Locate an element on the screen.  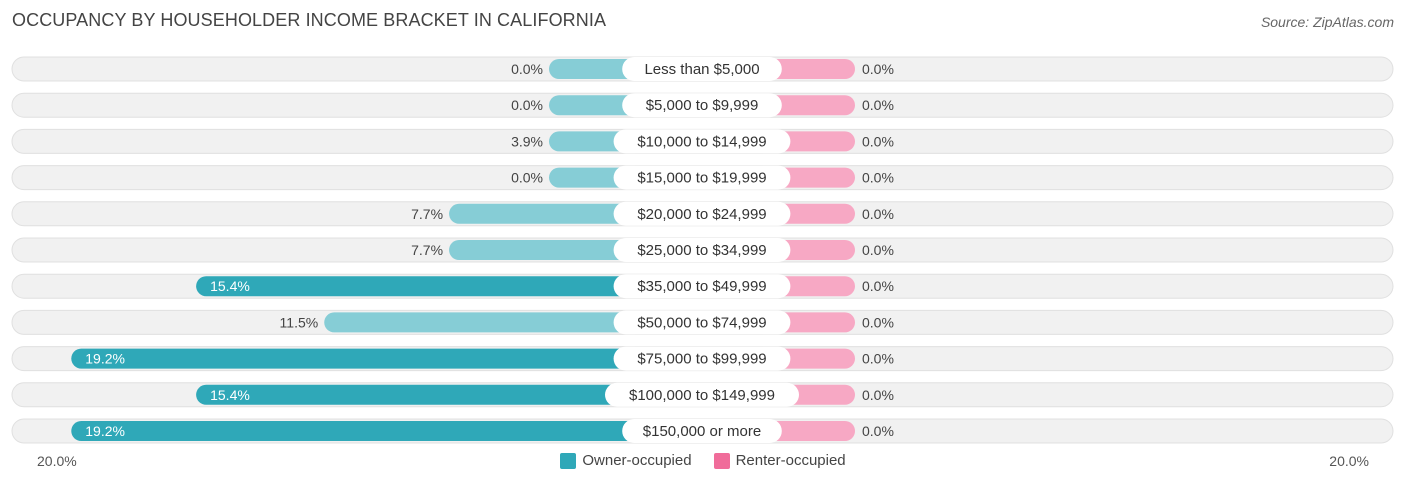
axis-label-right: 20.0% is located at coordinates (1349, 461).